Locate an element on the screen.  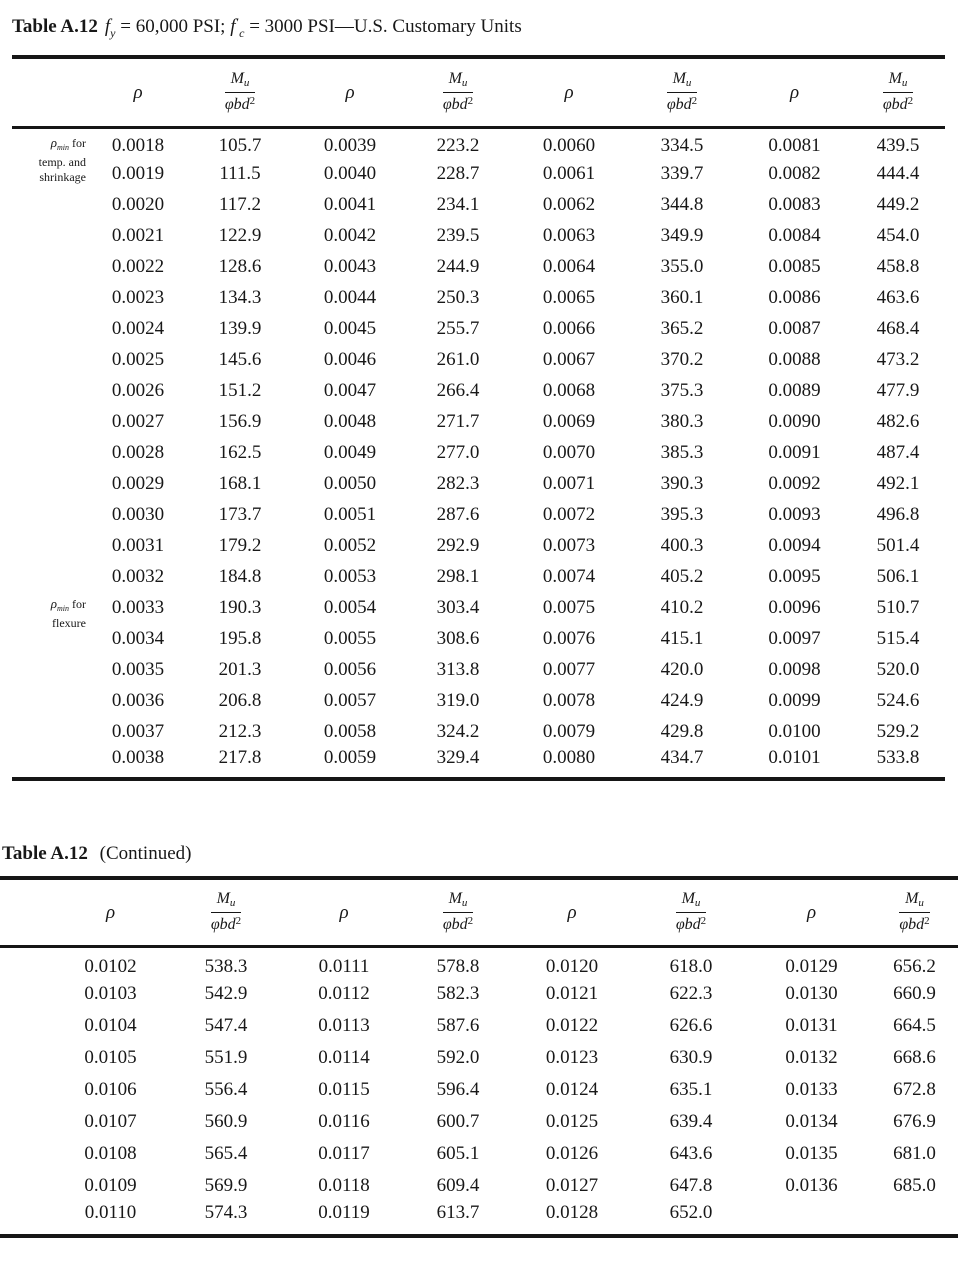
rho-value-cell: 0.0078 is located at coordinates (569, 700).